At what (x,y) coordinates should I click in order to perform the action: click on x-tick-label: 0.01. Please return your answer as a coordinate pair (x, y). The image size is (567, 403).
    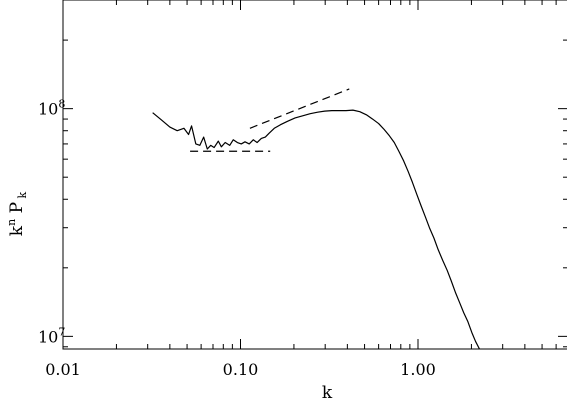
    Looking at the image, I should click on (63, 369).